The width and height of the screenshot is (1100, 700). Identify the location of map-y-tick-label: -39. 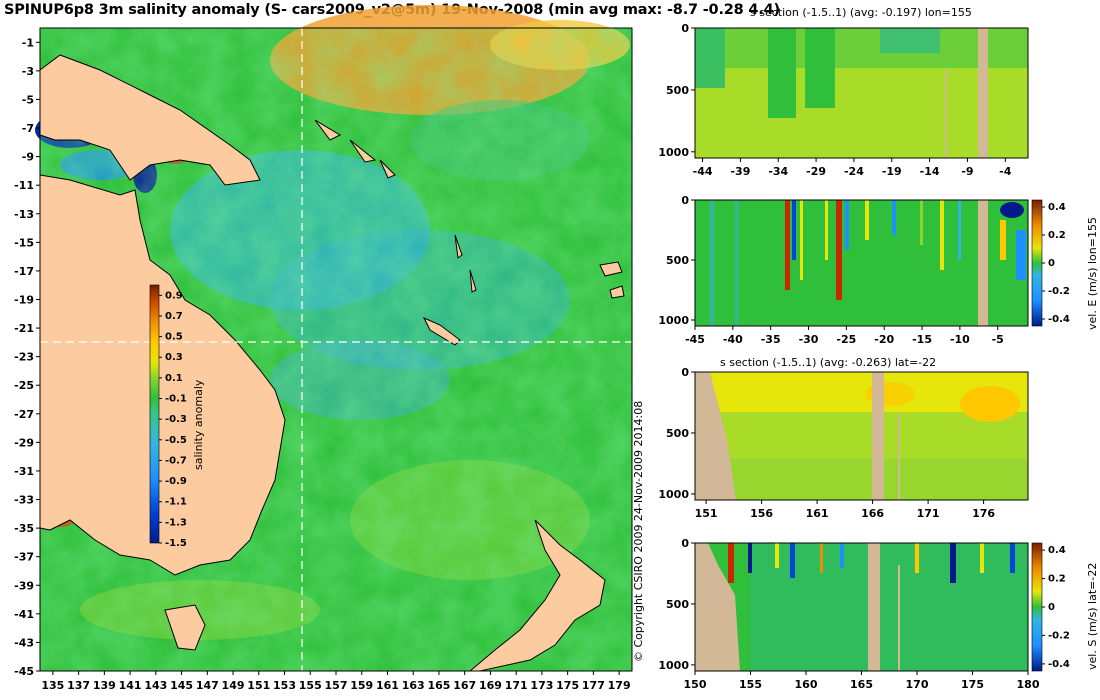
(24, 585).